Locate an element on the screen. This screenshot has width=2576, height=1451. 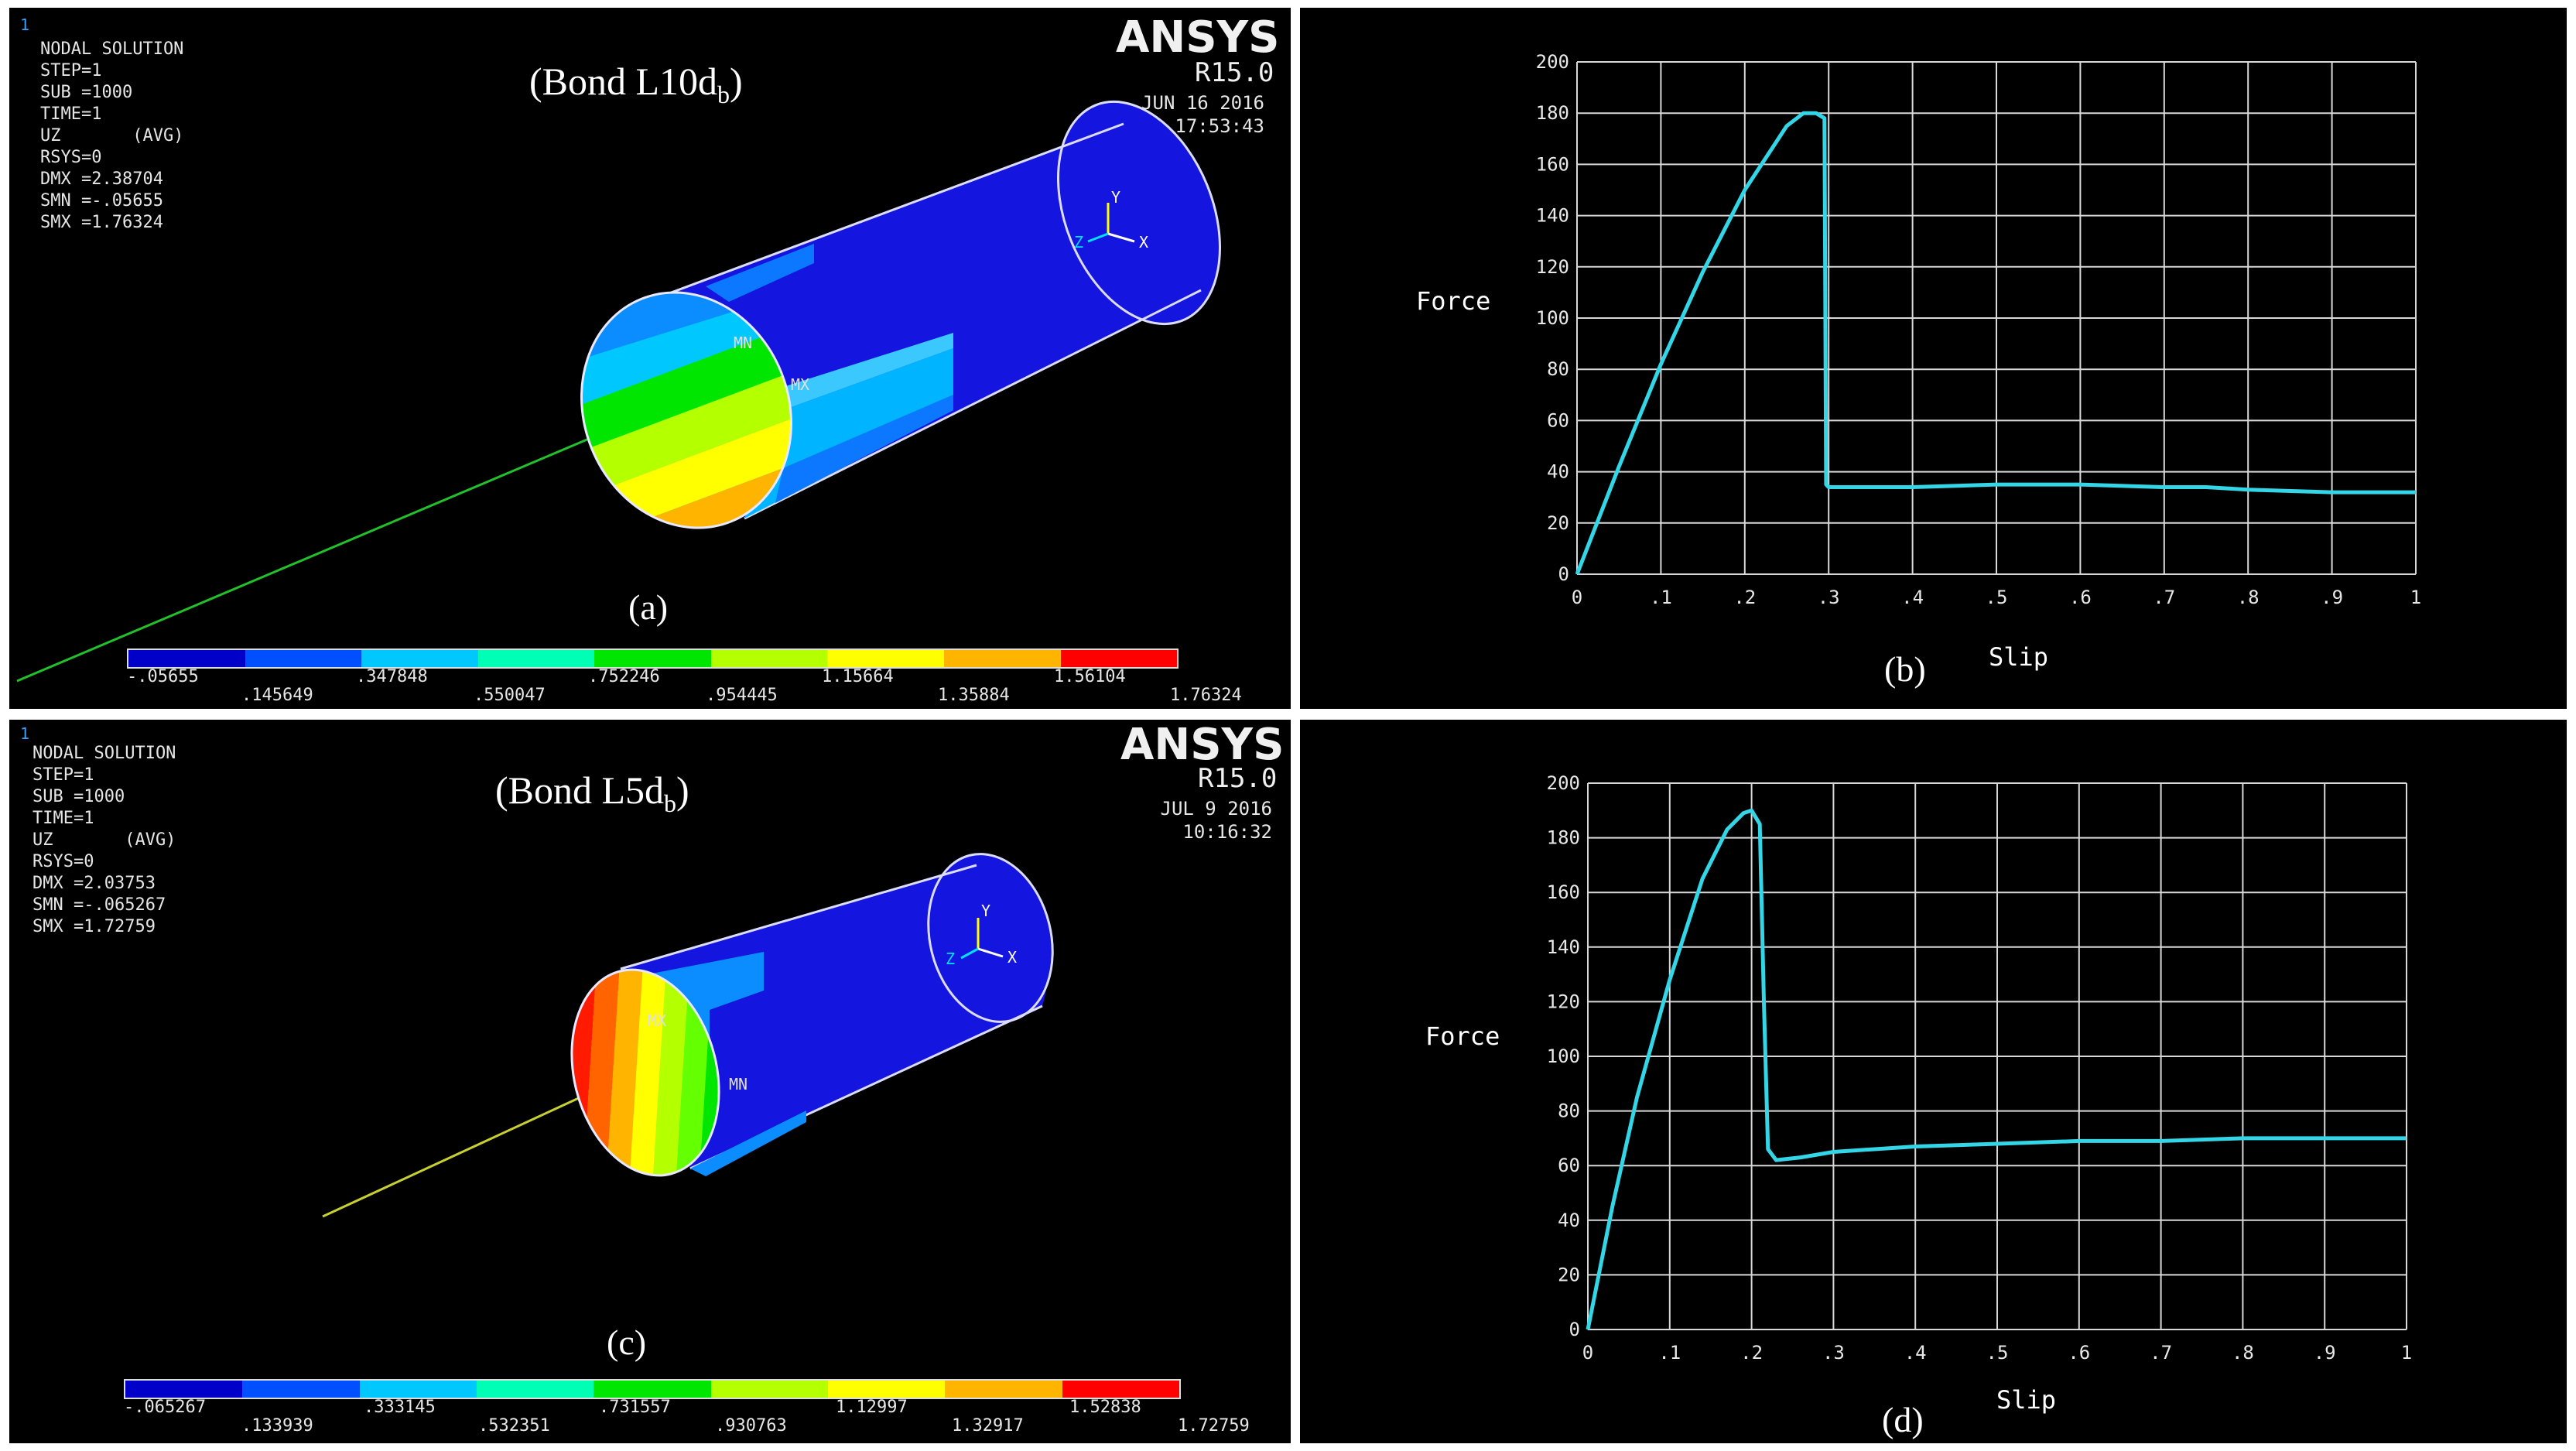
panel-caption-c: (c) is located at coordinates (627, 1343).